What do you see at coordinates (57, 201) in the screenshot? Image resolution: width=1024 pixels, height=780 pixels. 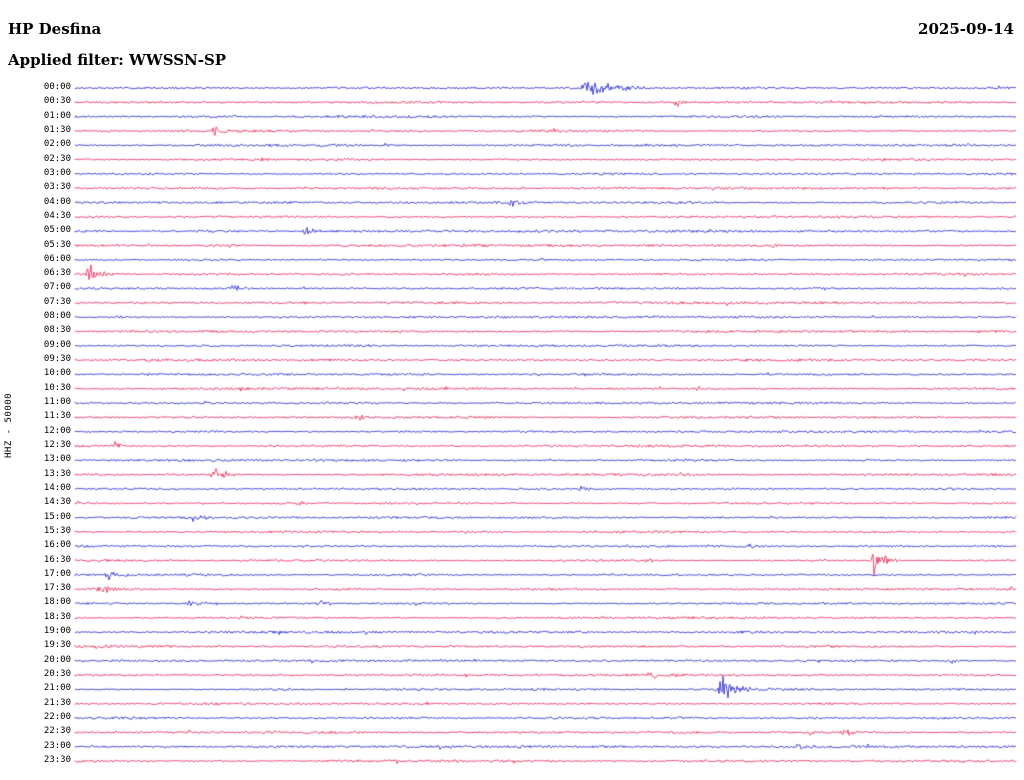 I see `time-label: 04:00` at bounding box center [57, 201].